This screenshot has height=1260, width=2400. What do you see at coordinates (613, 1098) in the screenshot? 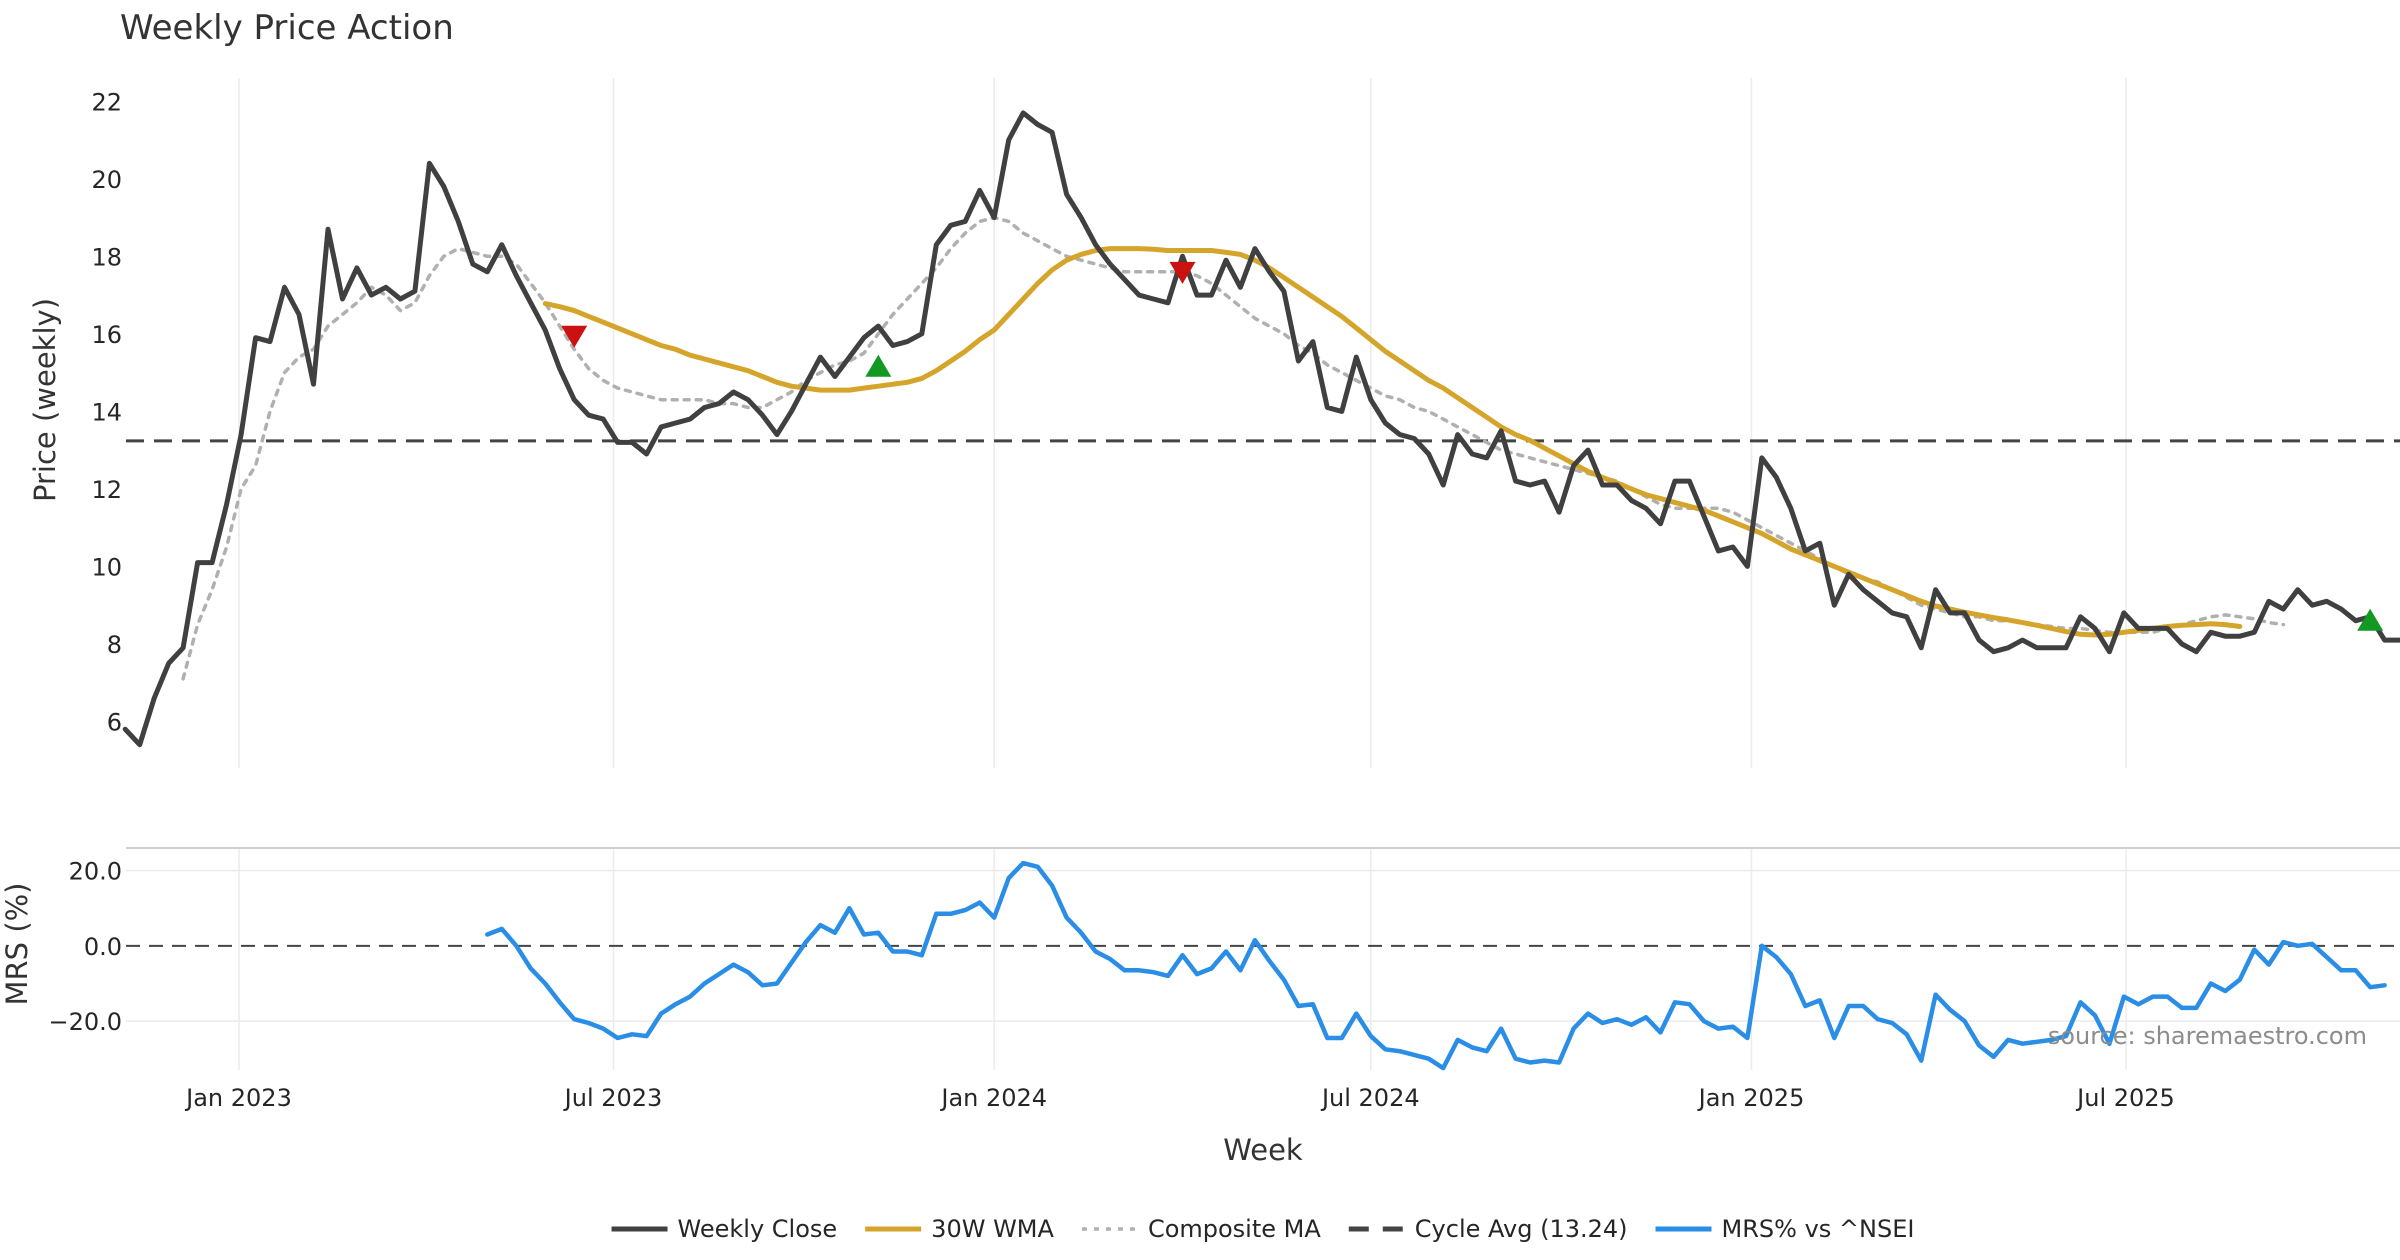
I see `x-tick-label-jul-2023: Jul 2023` at bounding box center [613, 1098].